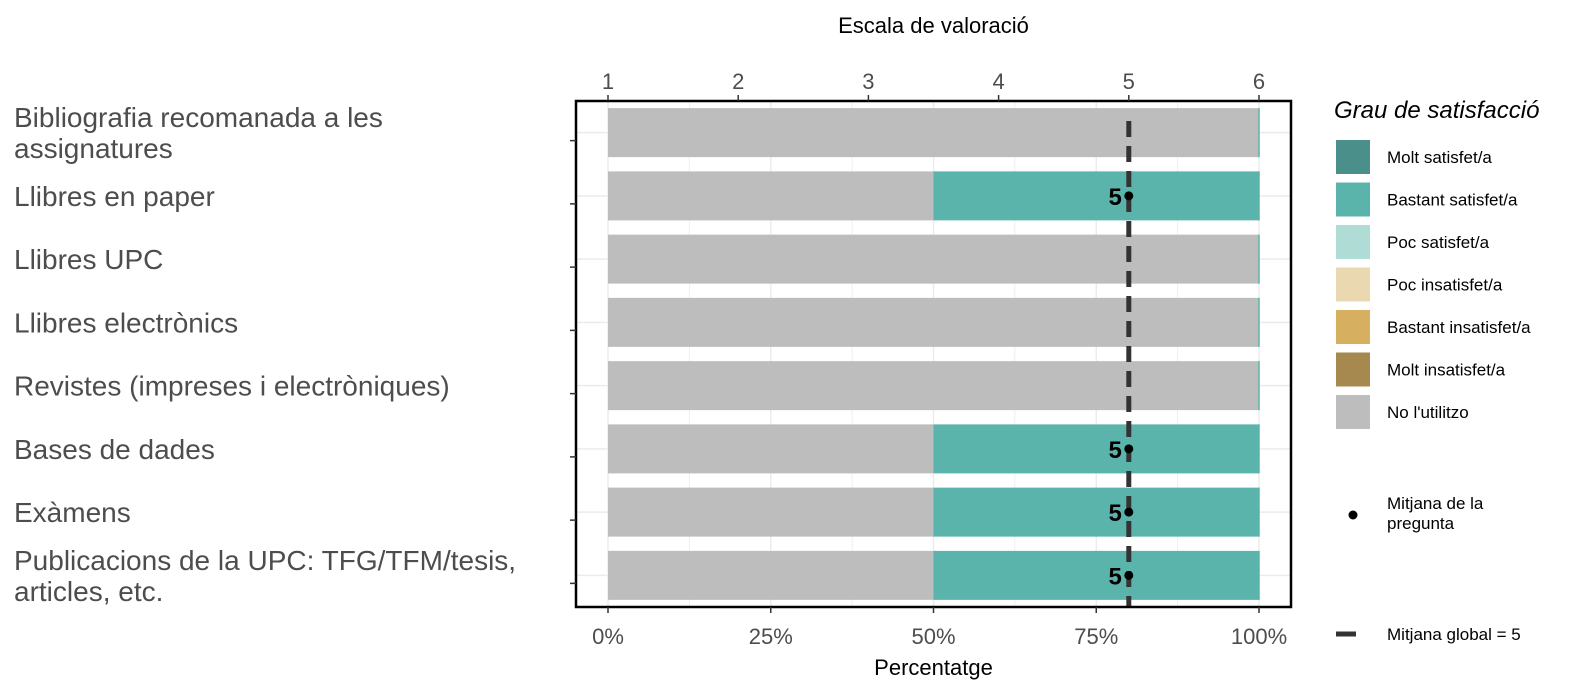 The width and height of the screenshot is (1585, 687). I want to click on category-label-line: assignatures, so click(93, 148).